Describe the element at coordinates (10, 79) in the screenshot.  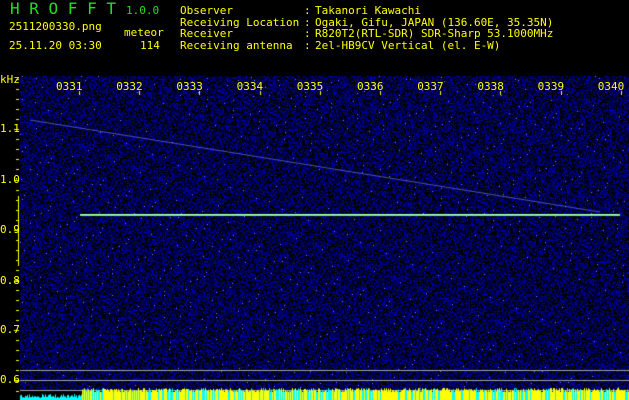
I see `y-axis-unit: kHz` at that location.